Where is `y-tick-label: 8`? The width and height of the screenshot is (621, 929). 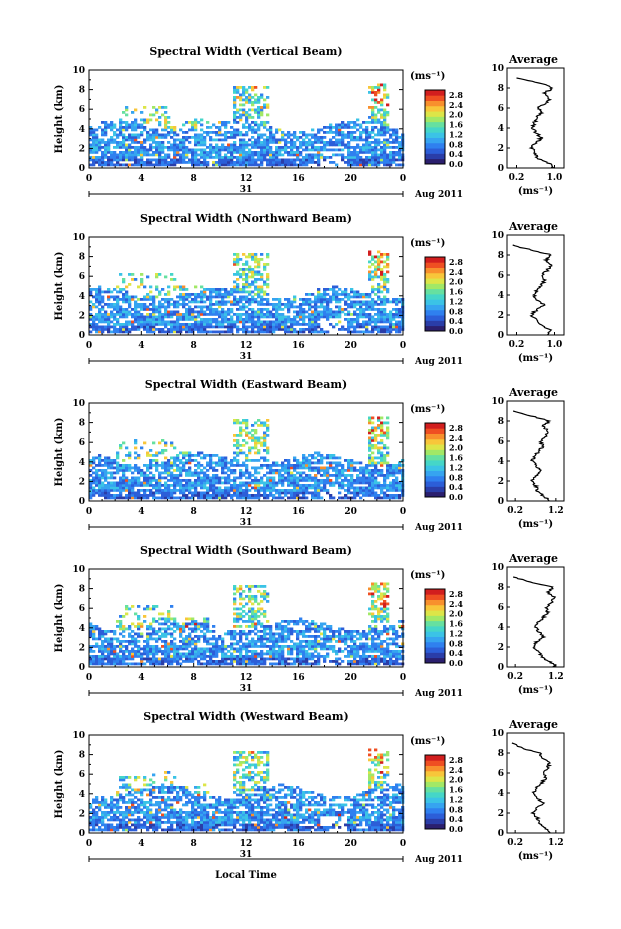
y-tick-label: 8 is located at coordinates (82, 424).